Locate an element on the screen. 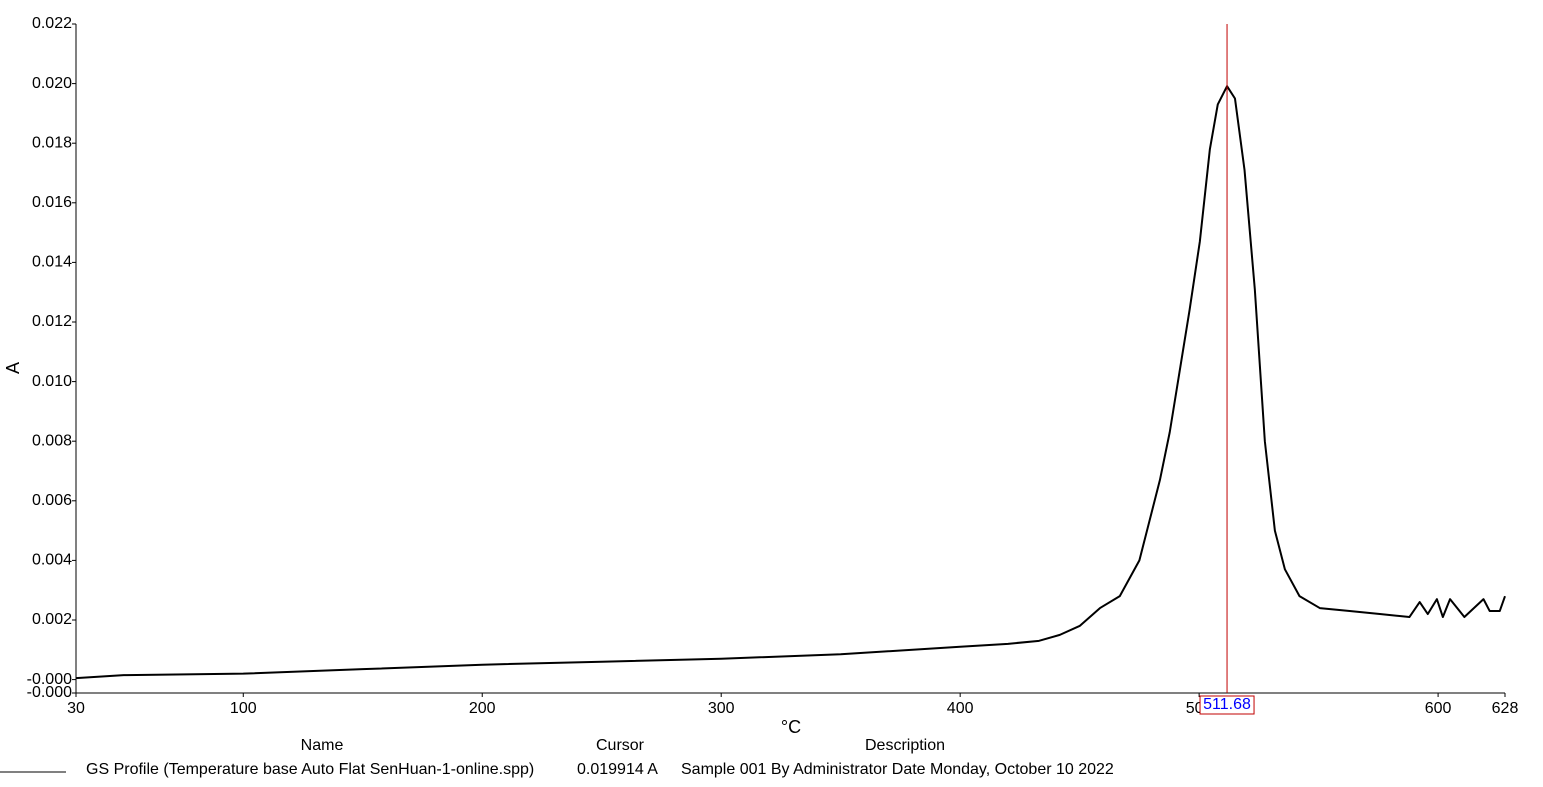  y-tick-label: 0.016 is located at coordinates (52, 202).